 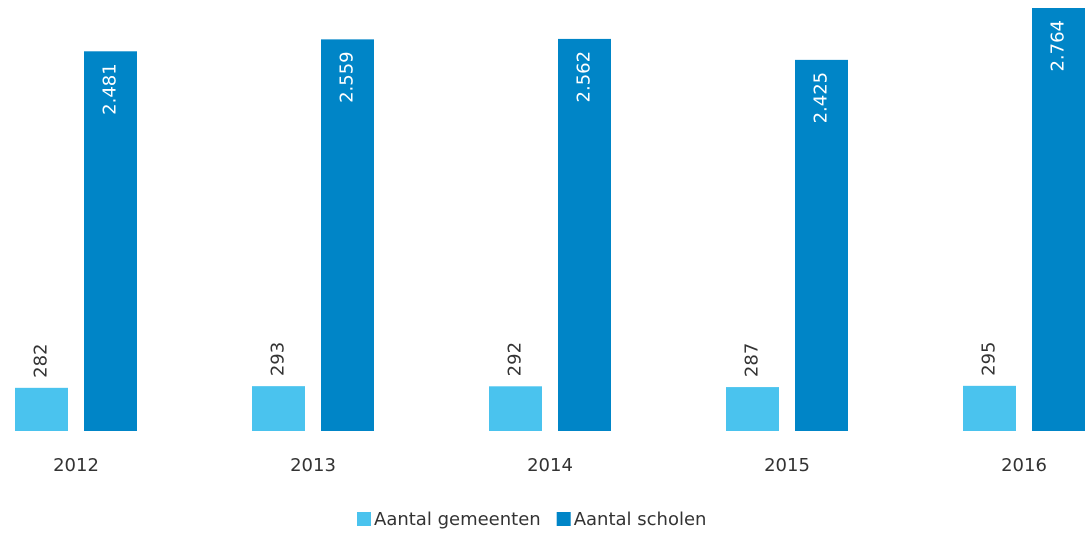 I want to click on value-label: 2.425, so click(x=821, y=98).